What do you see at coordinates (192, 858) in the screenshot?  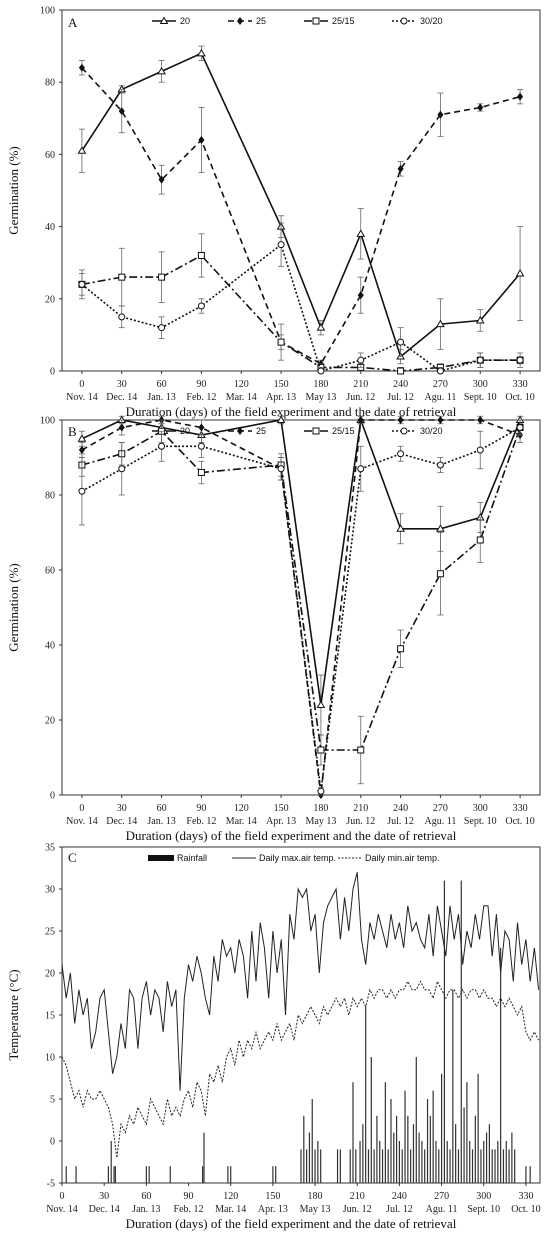 I see `legend-label: Rainfall` at bounding box center [192, 858].